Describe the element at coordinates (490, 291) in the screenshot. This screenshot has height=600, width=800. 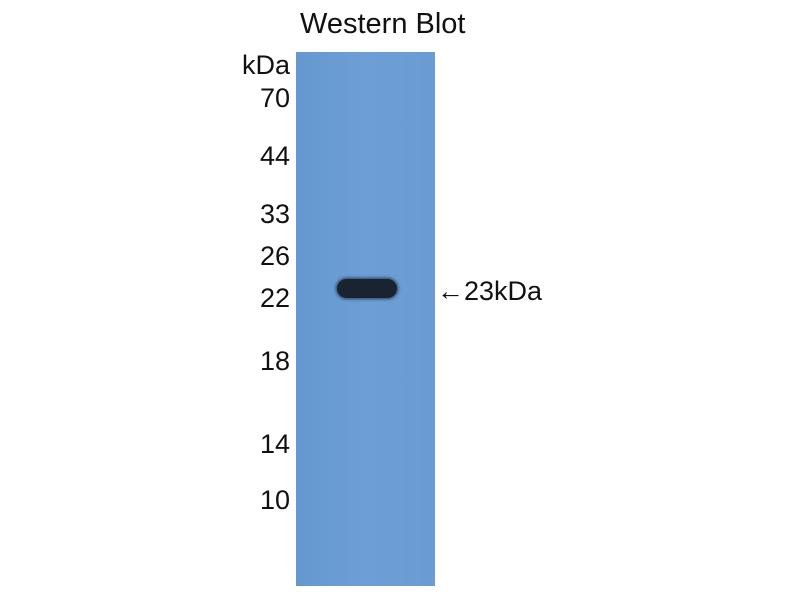
I see `band-annotation: ←23kDa` at that location.